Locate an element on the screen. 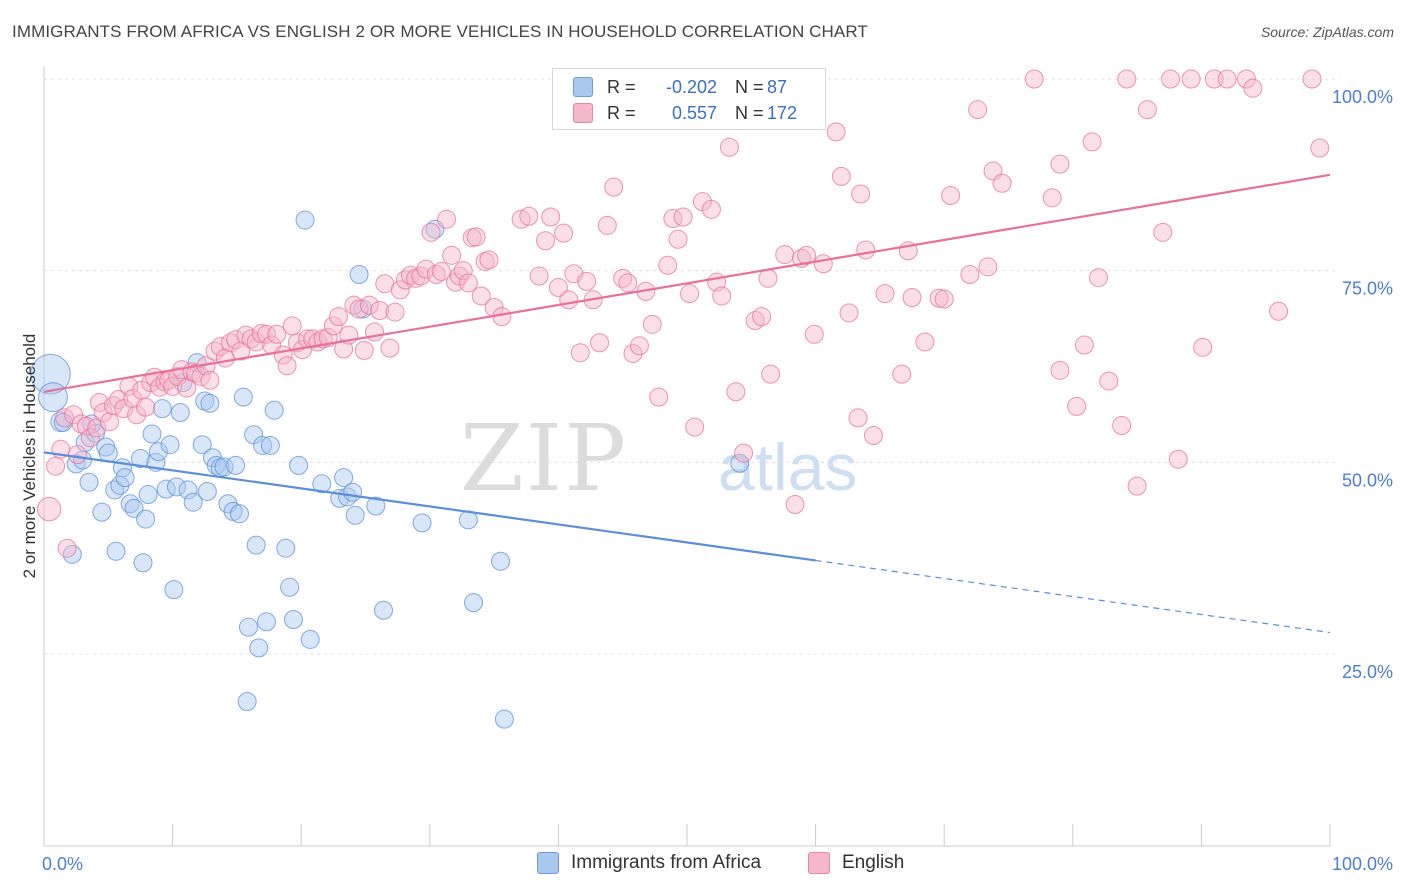 The height and width of the screenshot is (892, 1406). legend-n-label: N = is located at coordinates (749, 112).